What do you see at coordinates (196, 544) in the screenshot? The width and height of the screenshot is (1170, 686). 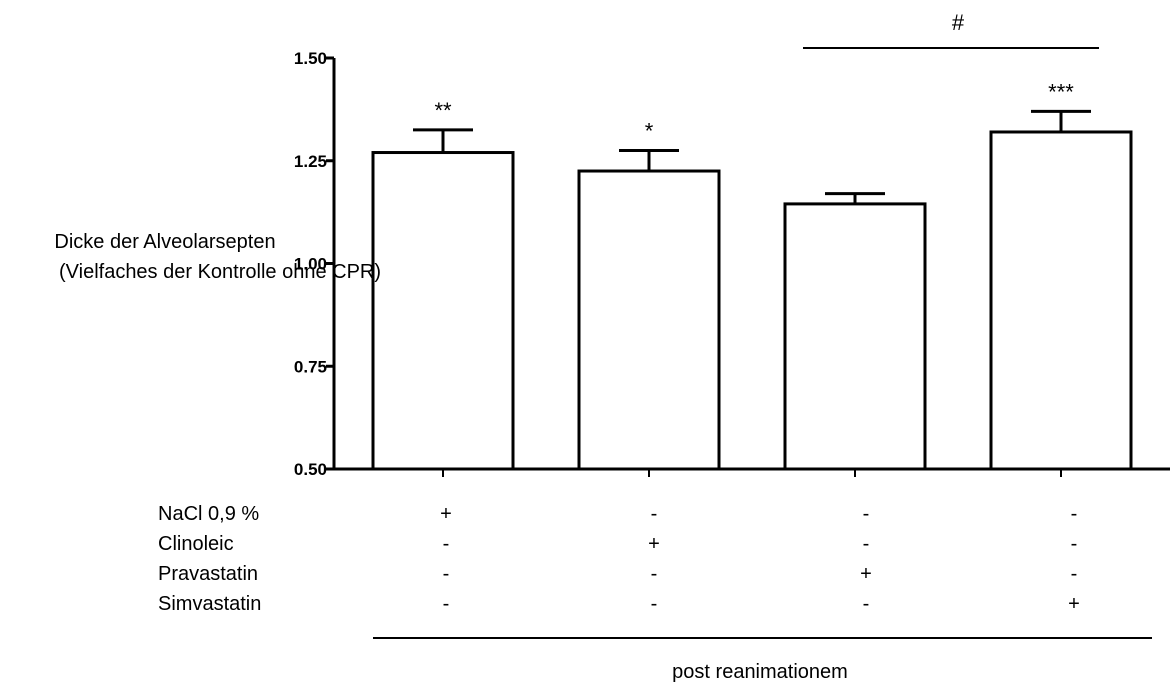 I see `treatment-row-label: Clinoleic` at bounding box center [196, 544].